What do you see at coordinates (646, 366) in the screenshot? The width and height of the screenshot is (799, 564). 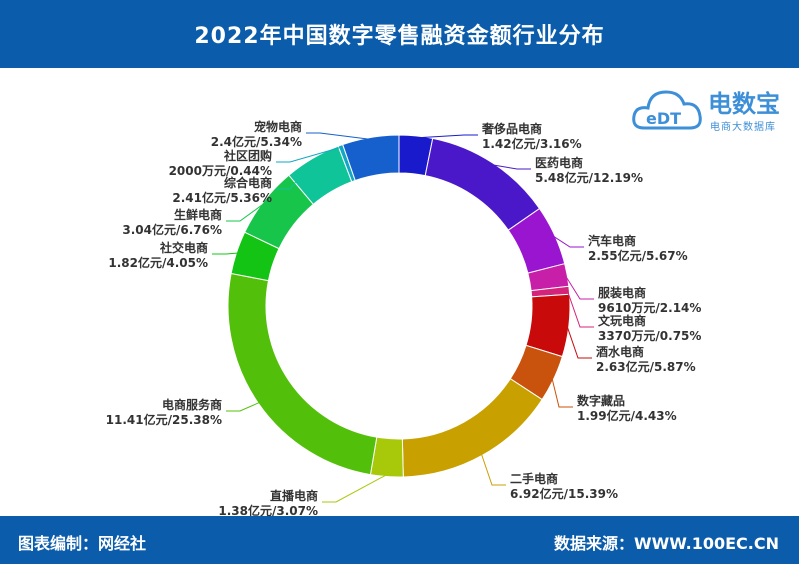 I see `slice-value-label: 2.63亿元/5.87%` at bounding box center [646, 366].